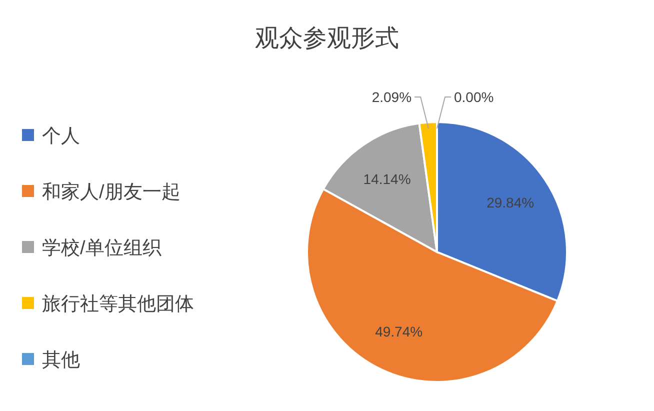 Image resolution: width=654 pixels, height=411 pixels. What do you see at coordinates (510, 202) in the screenshot?
I see `data-label: 29.84%` at bounding box center [510, 202].